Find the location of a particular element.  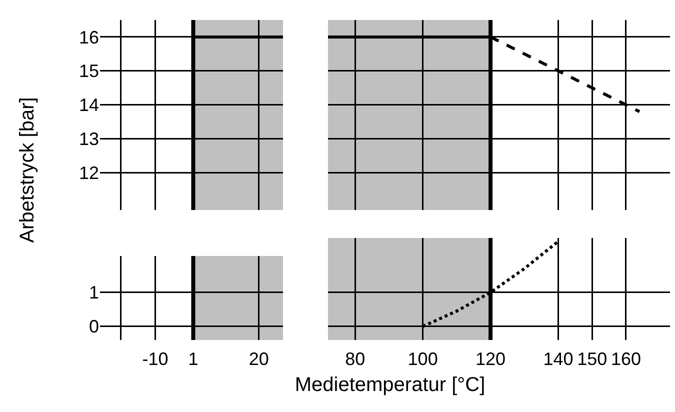

y-tick-label: 13 is located at coordinates (88, 139).